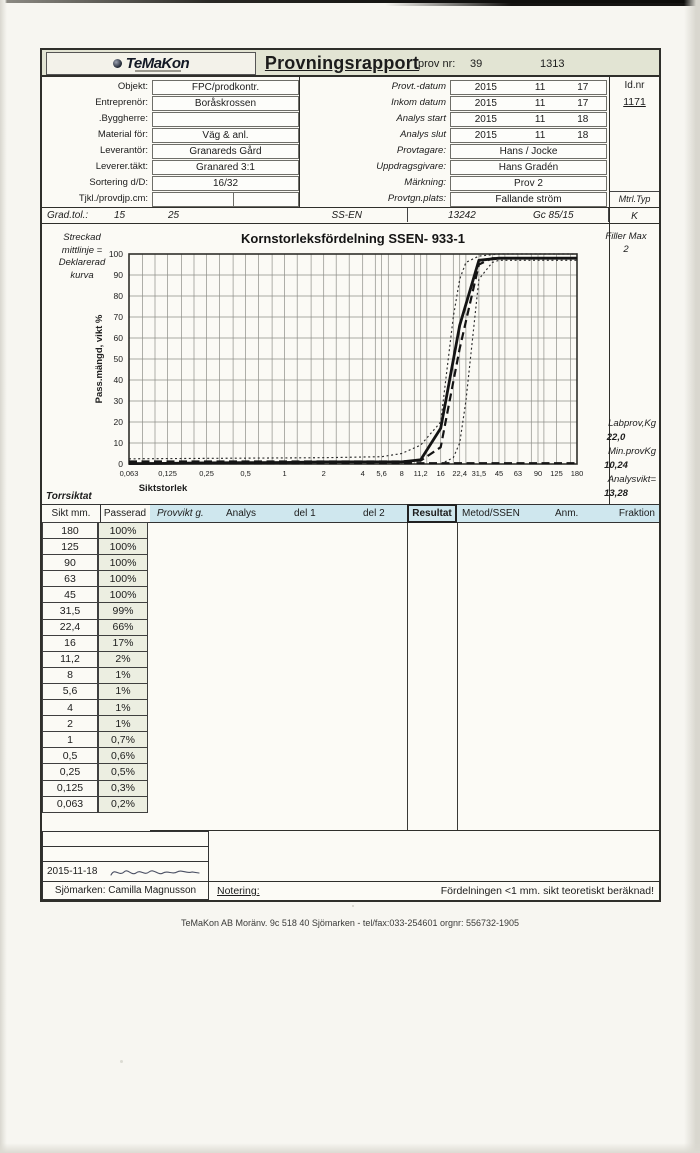 The image size is (700, 1153). I want to click on sieve-size-cell: 0,125, so click(70, 788).